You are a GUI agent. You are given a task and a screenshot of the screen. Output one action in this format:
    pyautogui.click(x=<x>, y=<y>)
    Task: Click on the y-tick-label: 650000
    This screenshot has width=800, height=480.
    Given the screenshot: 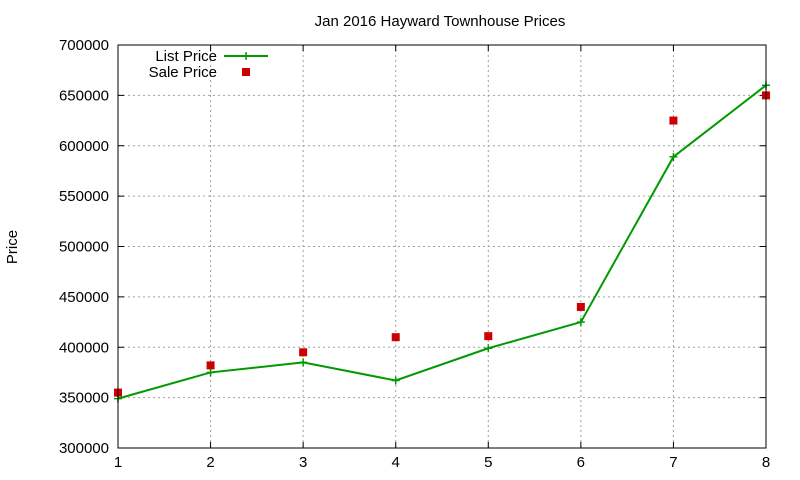 What is the action you would take?
    pyautogui.click(x=84, y=95)
    